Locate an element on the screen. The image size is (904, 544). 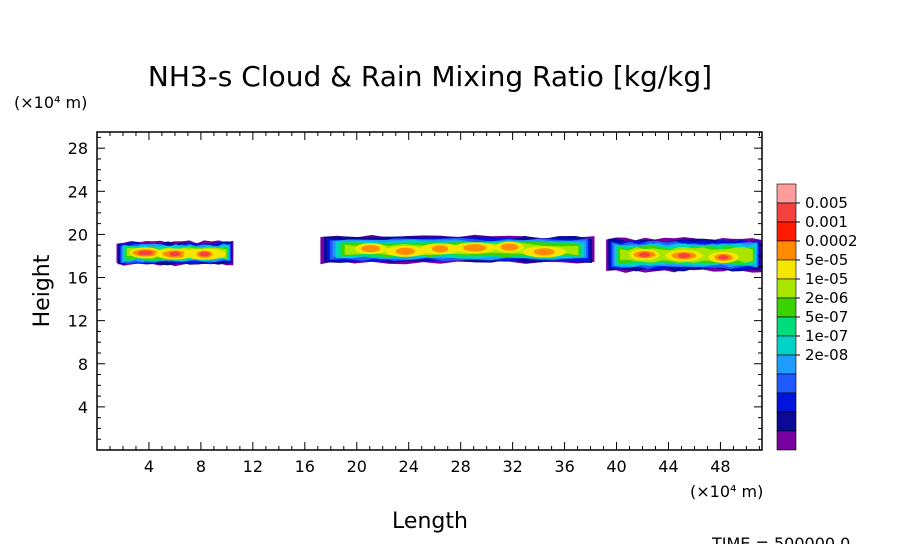
x-tick-label: 8 is located at coordinates (201, 466).